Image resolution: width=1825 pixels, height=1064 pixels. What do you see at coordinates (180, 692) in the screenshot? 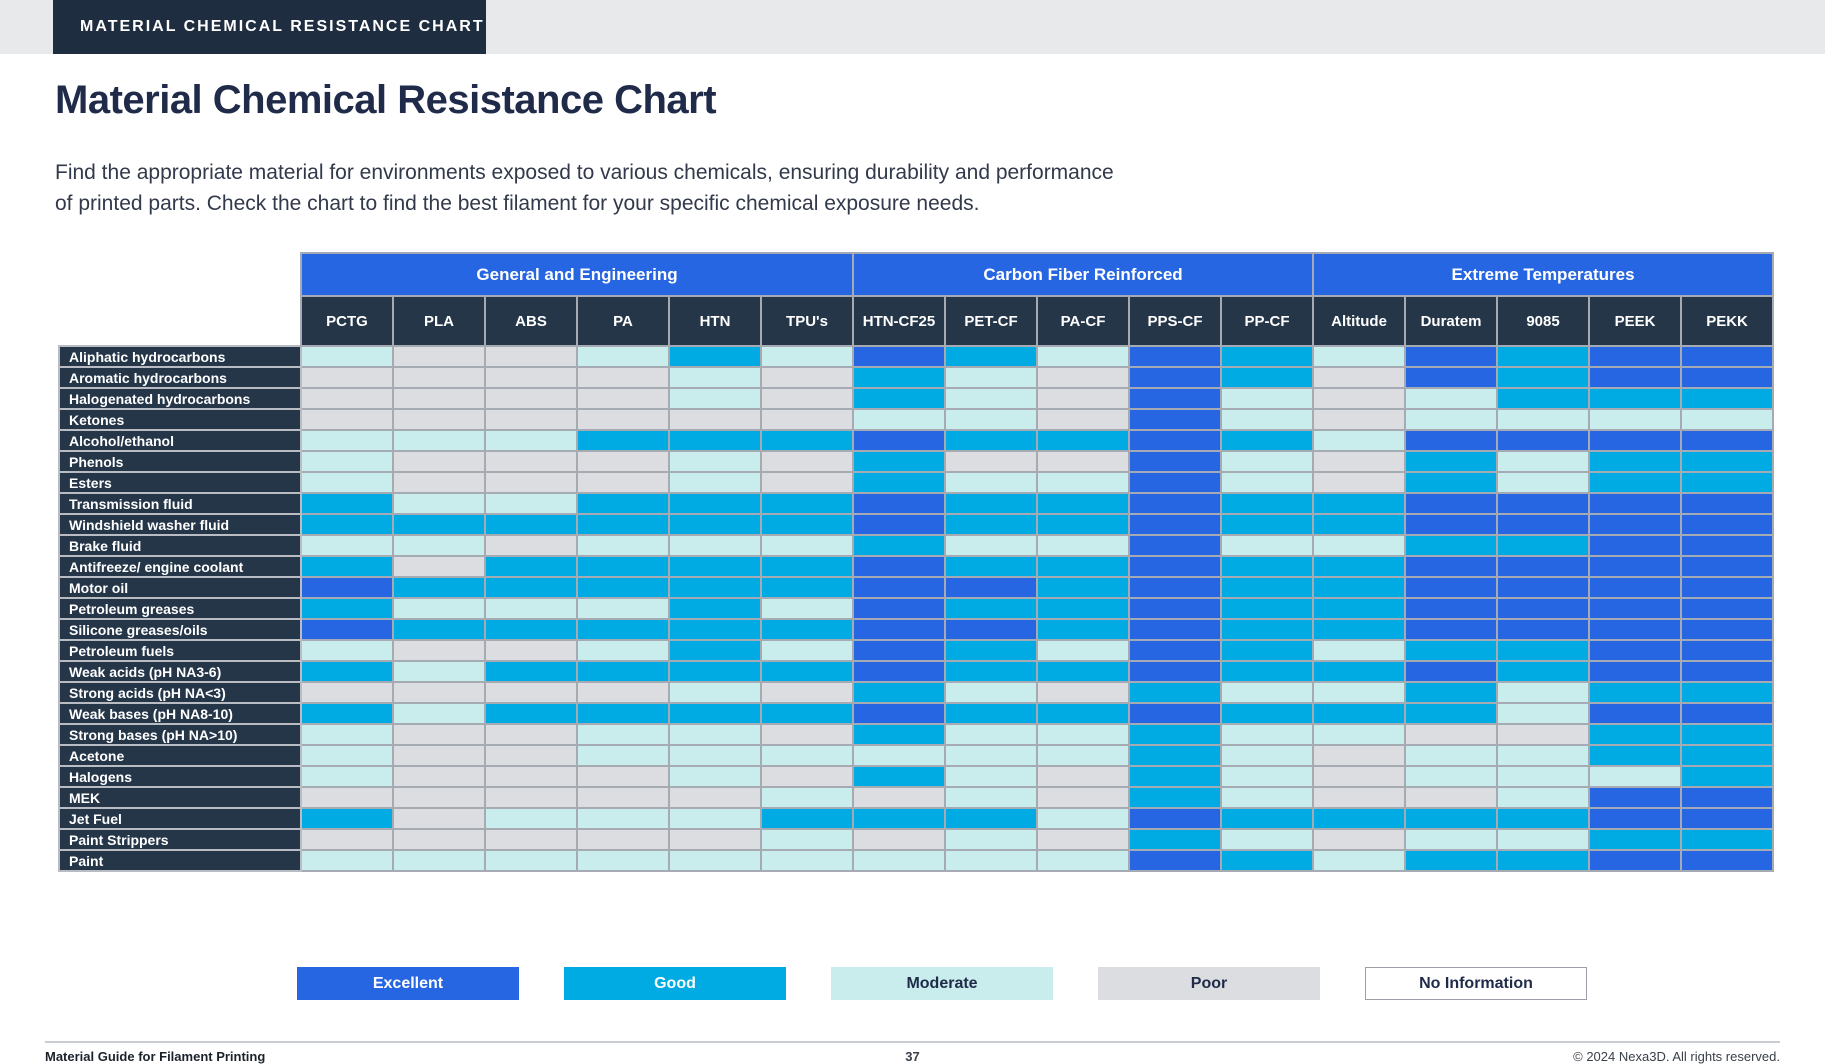
I see `row-label: Strong acids (pH NA<3)` at bounding box center [180, 692].